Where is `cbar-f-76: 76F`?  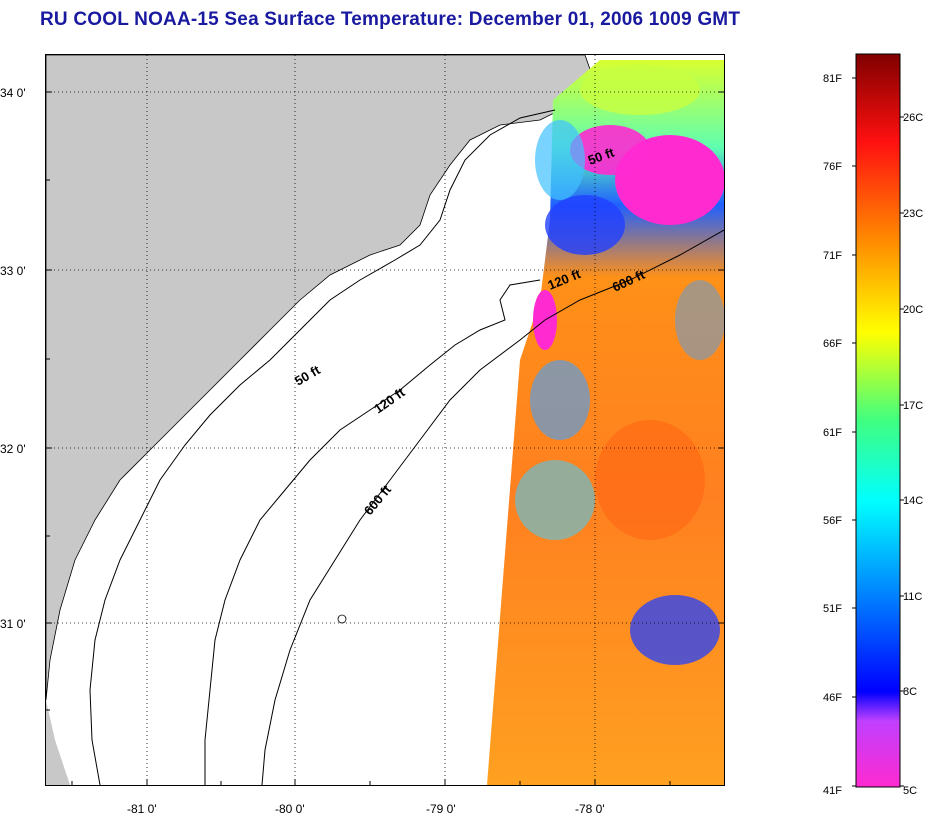 cbar-f-76: 76F is located at coordinates (832, 167).